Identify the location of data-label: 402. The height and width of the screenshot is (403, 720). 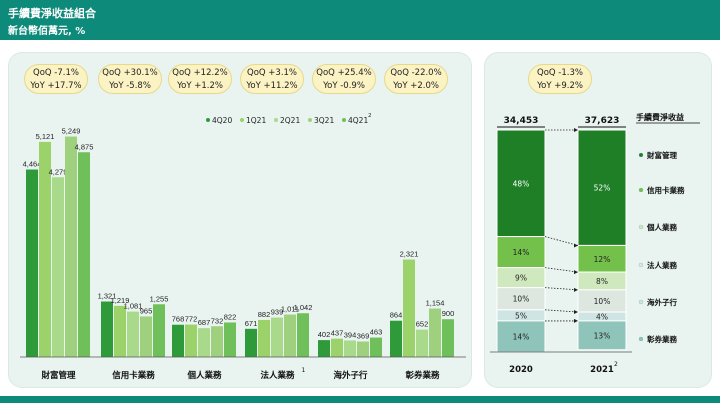
(324, 334).